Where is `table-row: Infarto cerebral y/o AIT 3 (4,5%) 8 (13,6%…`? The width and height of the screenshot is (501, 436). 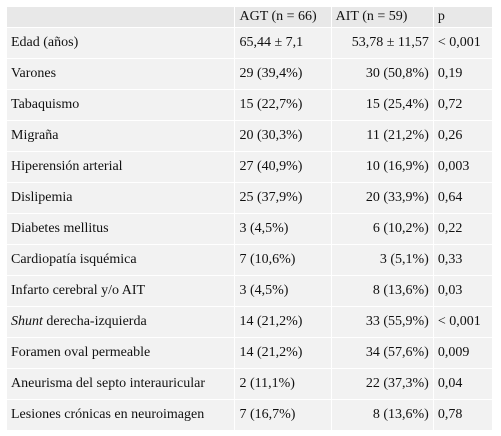
table-row: Infarto cerebral y/o AIT 3 (4,5%) 8 (13,6%… is located at coordinates (249, 291).